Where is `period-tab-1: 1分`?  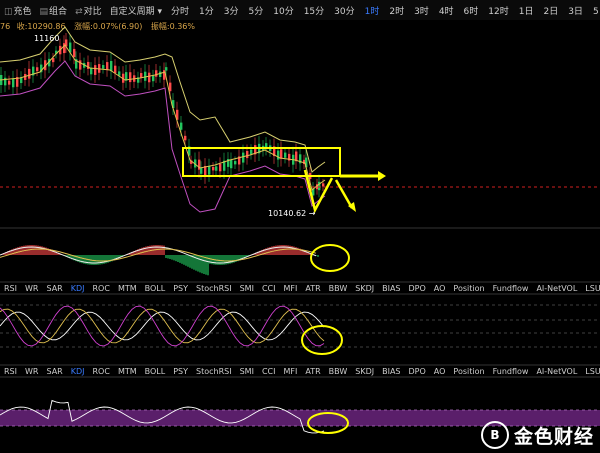
period-tab-1: 1分 is located at coordinates (206, 11).